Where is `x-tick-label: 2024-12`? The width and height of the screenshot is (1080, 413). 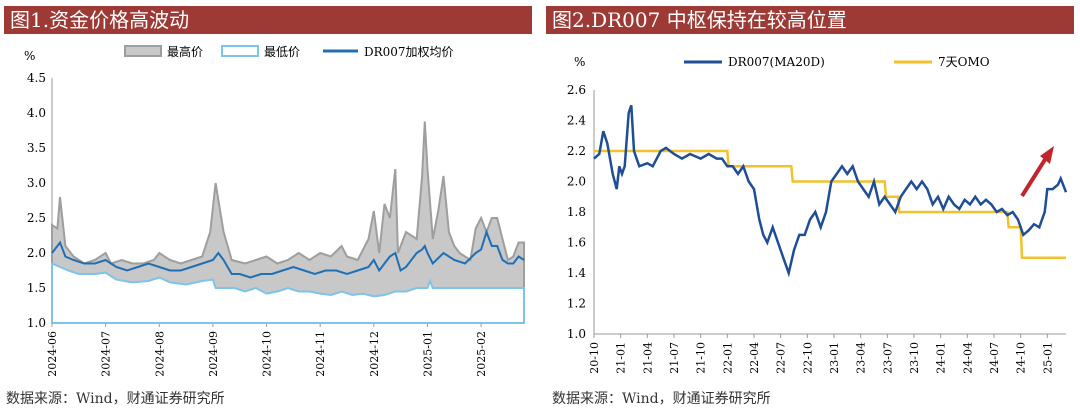 x-tick-label: 2024-12 is located at coordinates (374, 354).